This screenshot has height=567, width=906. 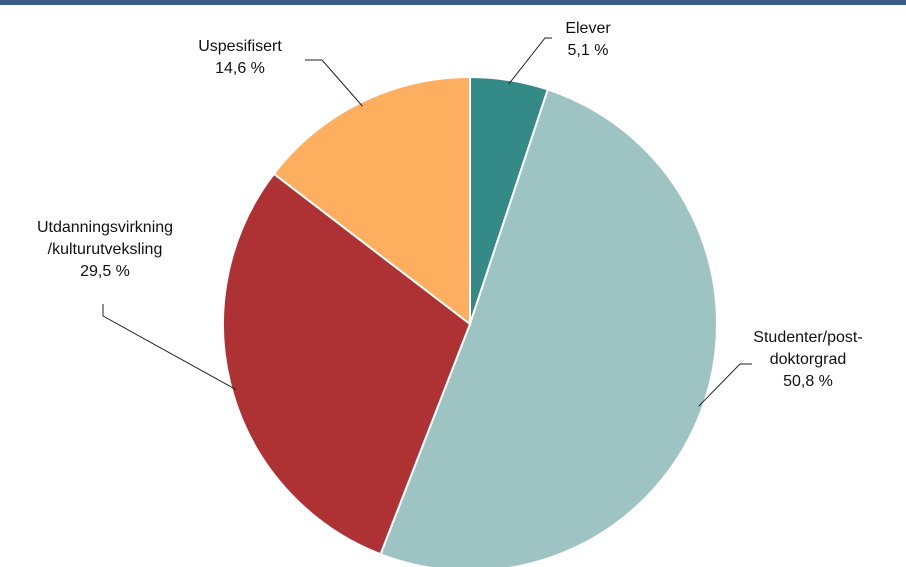 I want to click on category-label: Elever, so click(x=588, y=28).